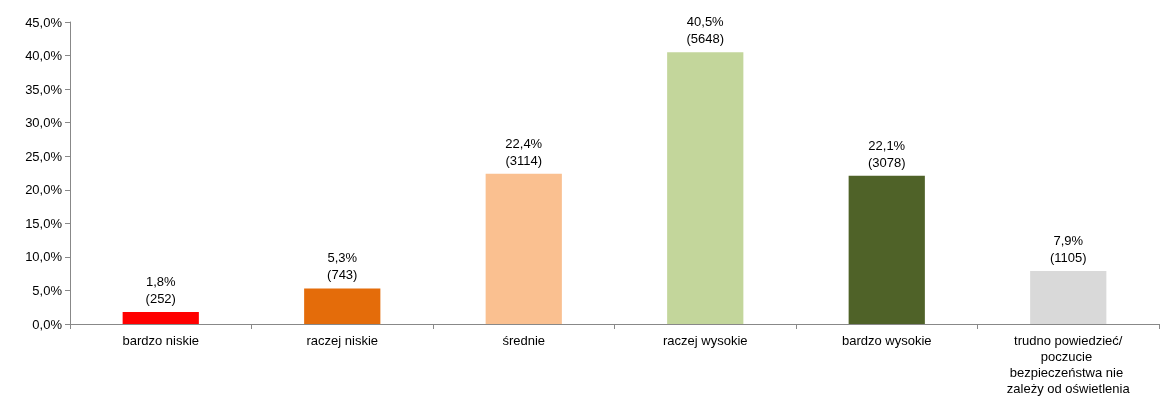 Image resolution: width=1169 pixels, height=414 pixels. Describe the element at coordinates (47, 324) in the screenshot. I see `y-tick-label: 0,0%` at that location.